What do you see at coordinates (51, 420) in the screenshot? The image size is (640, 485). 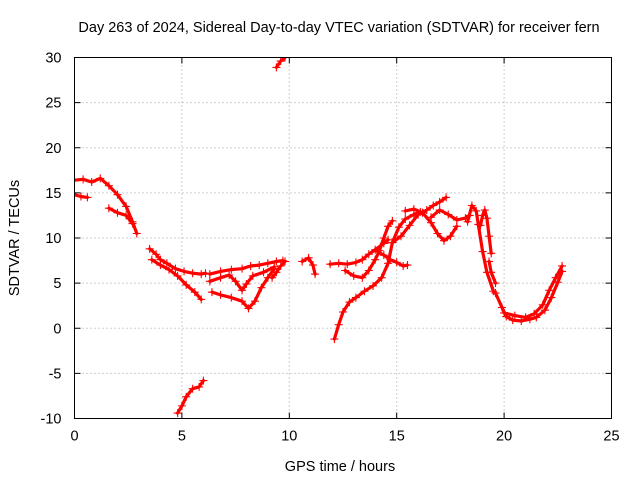 I see `y-tick-label: -10` at bounding box center [51, 420].